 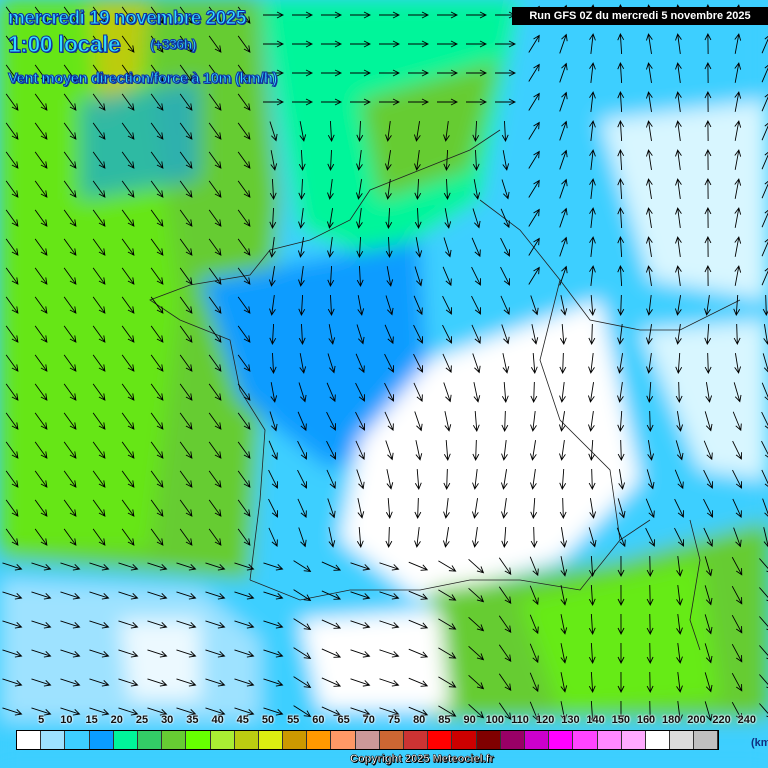 What do you see at coordinates (242, 720) in the screenshot?
I see `legend-label: 45` at bounding box center [242, 720].